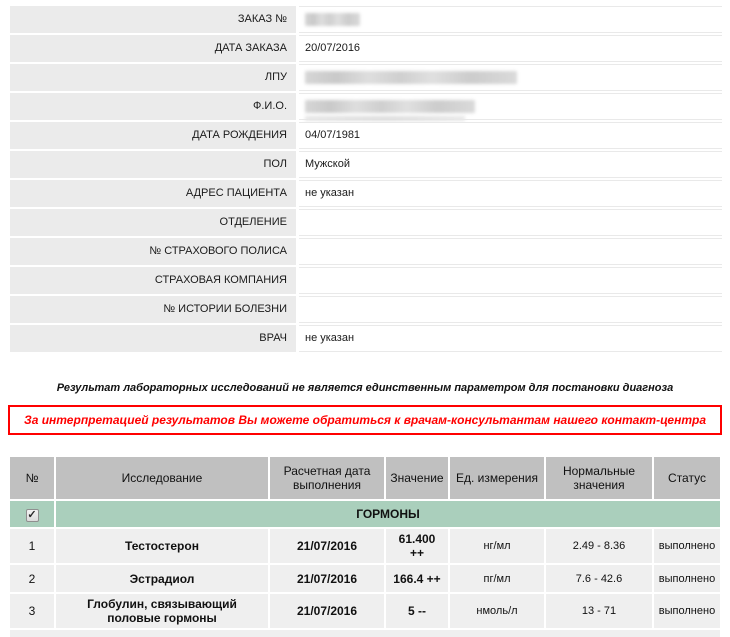 The height and width of the screenshot is (637, 730). I want to click on patient-address-label: АДРЕС ПАЦИЕНТА, so click(153, 193).